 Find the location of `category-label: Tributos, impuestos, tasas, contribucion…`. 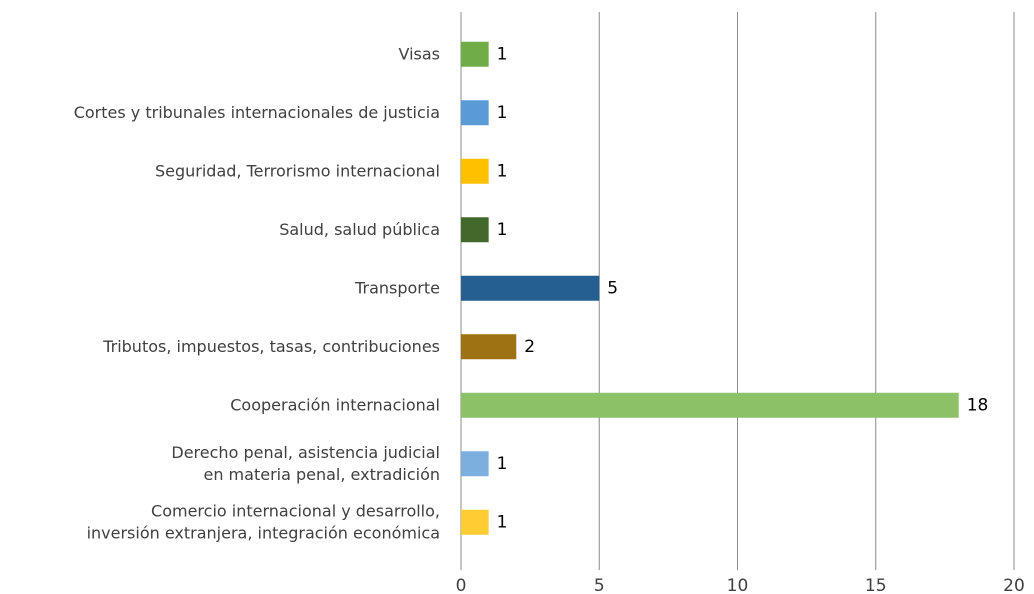

category-label: Tributos, impuestos, tasas, contribucion… is located at coordinates (271, 345).